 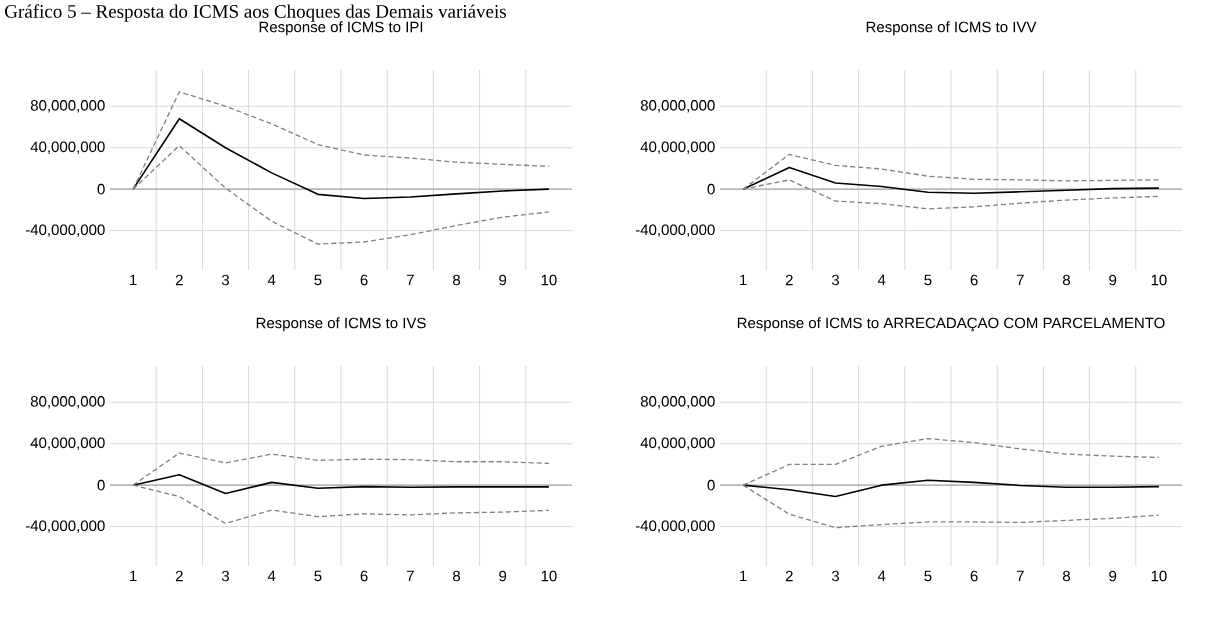 What do you see at coordinates (341, 324) in the screenshot?
I see `chart-title: Response of ICMS to IVS` at bounding box center [341, 324].